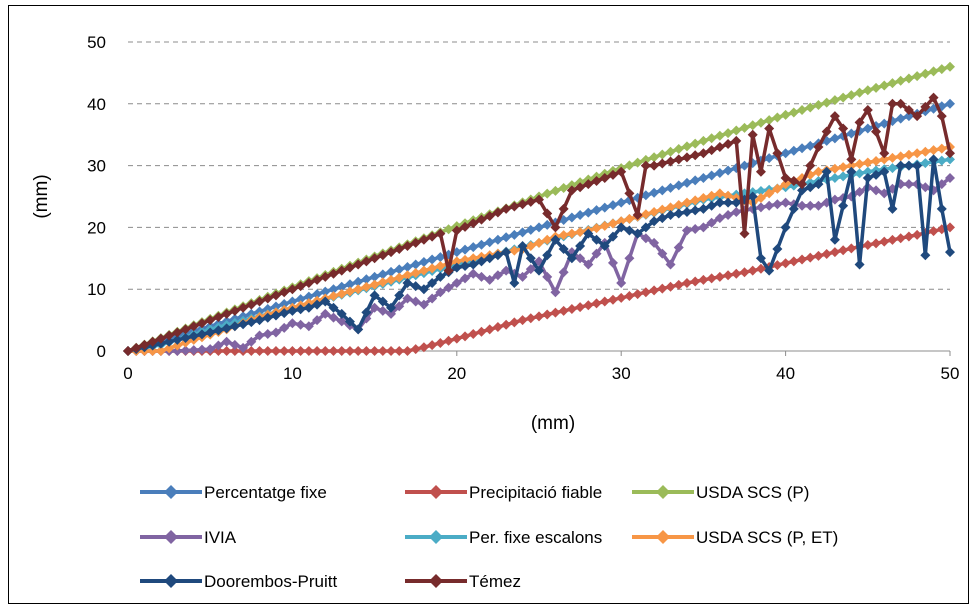 The width and height of the screenshot is (978, 609). I want to click on x-tick-label: 0, so click(127, 373).